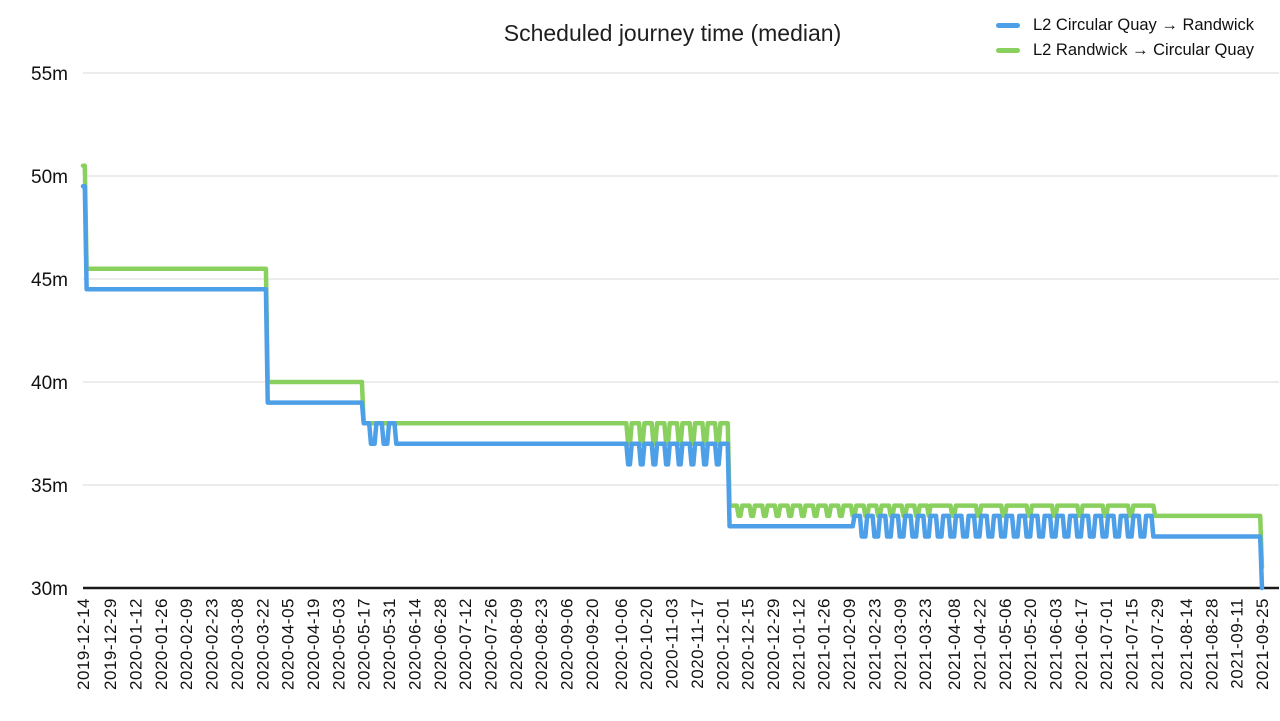 Image resolution: width=1280 pixels, height=721 pixels. I want to click on legend-label: L2 Circular Quay → Randwick, so click(1143, 25).